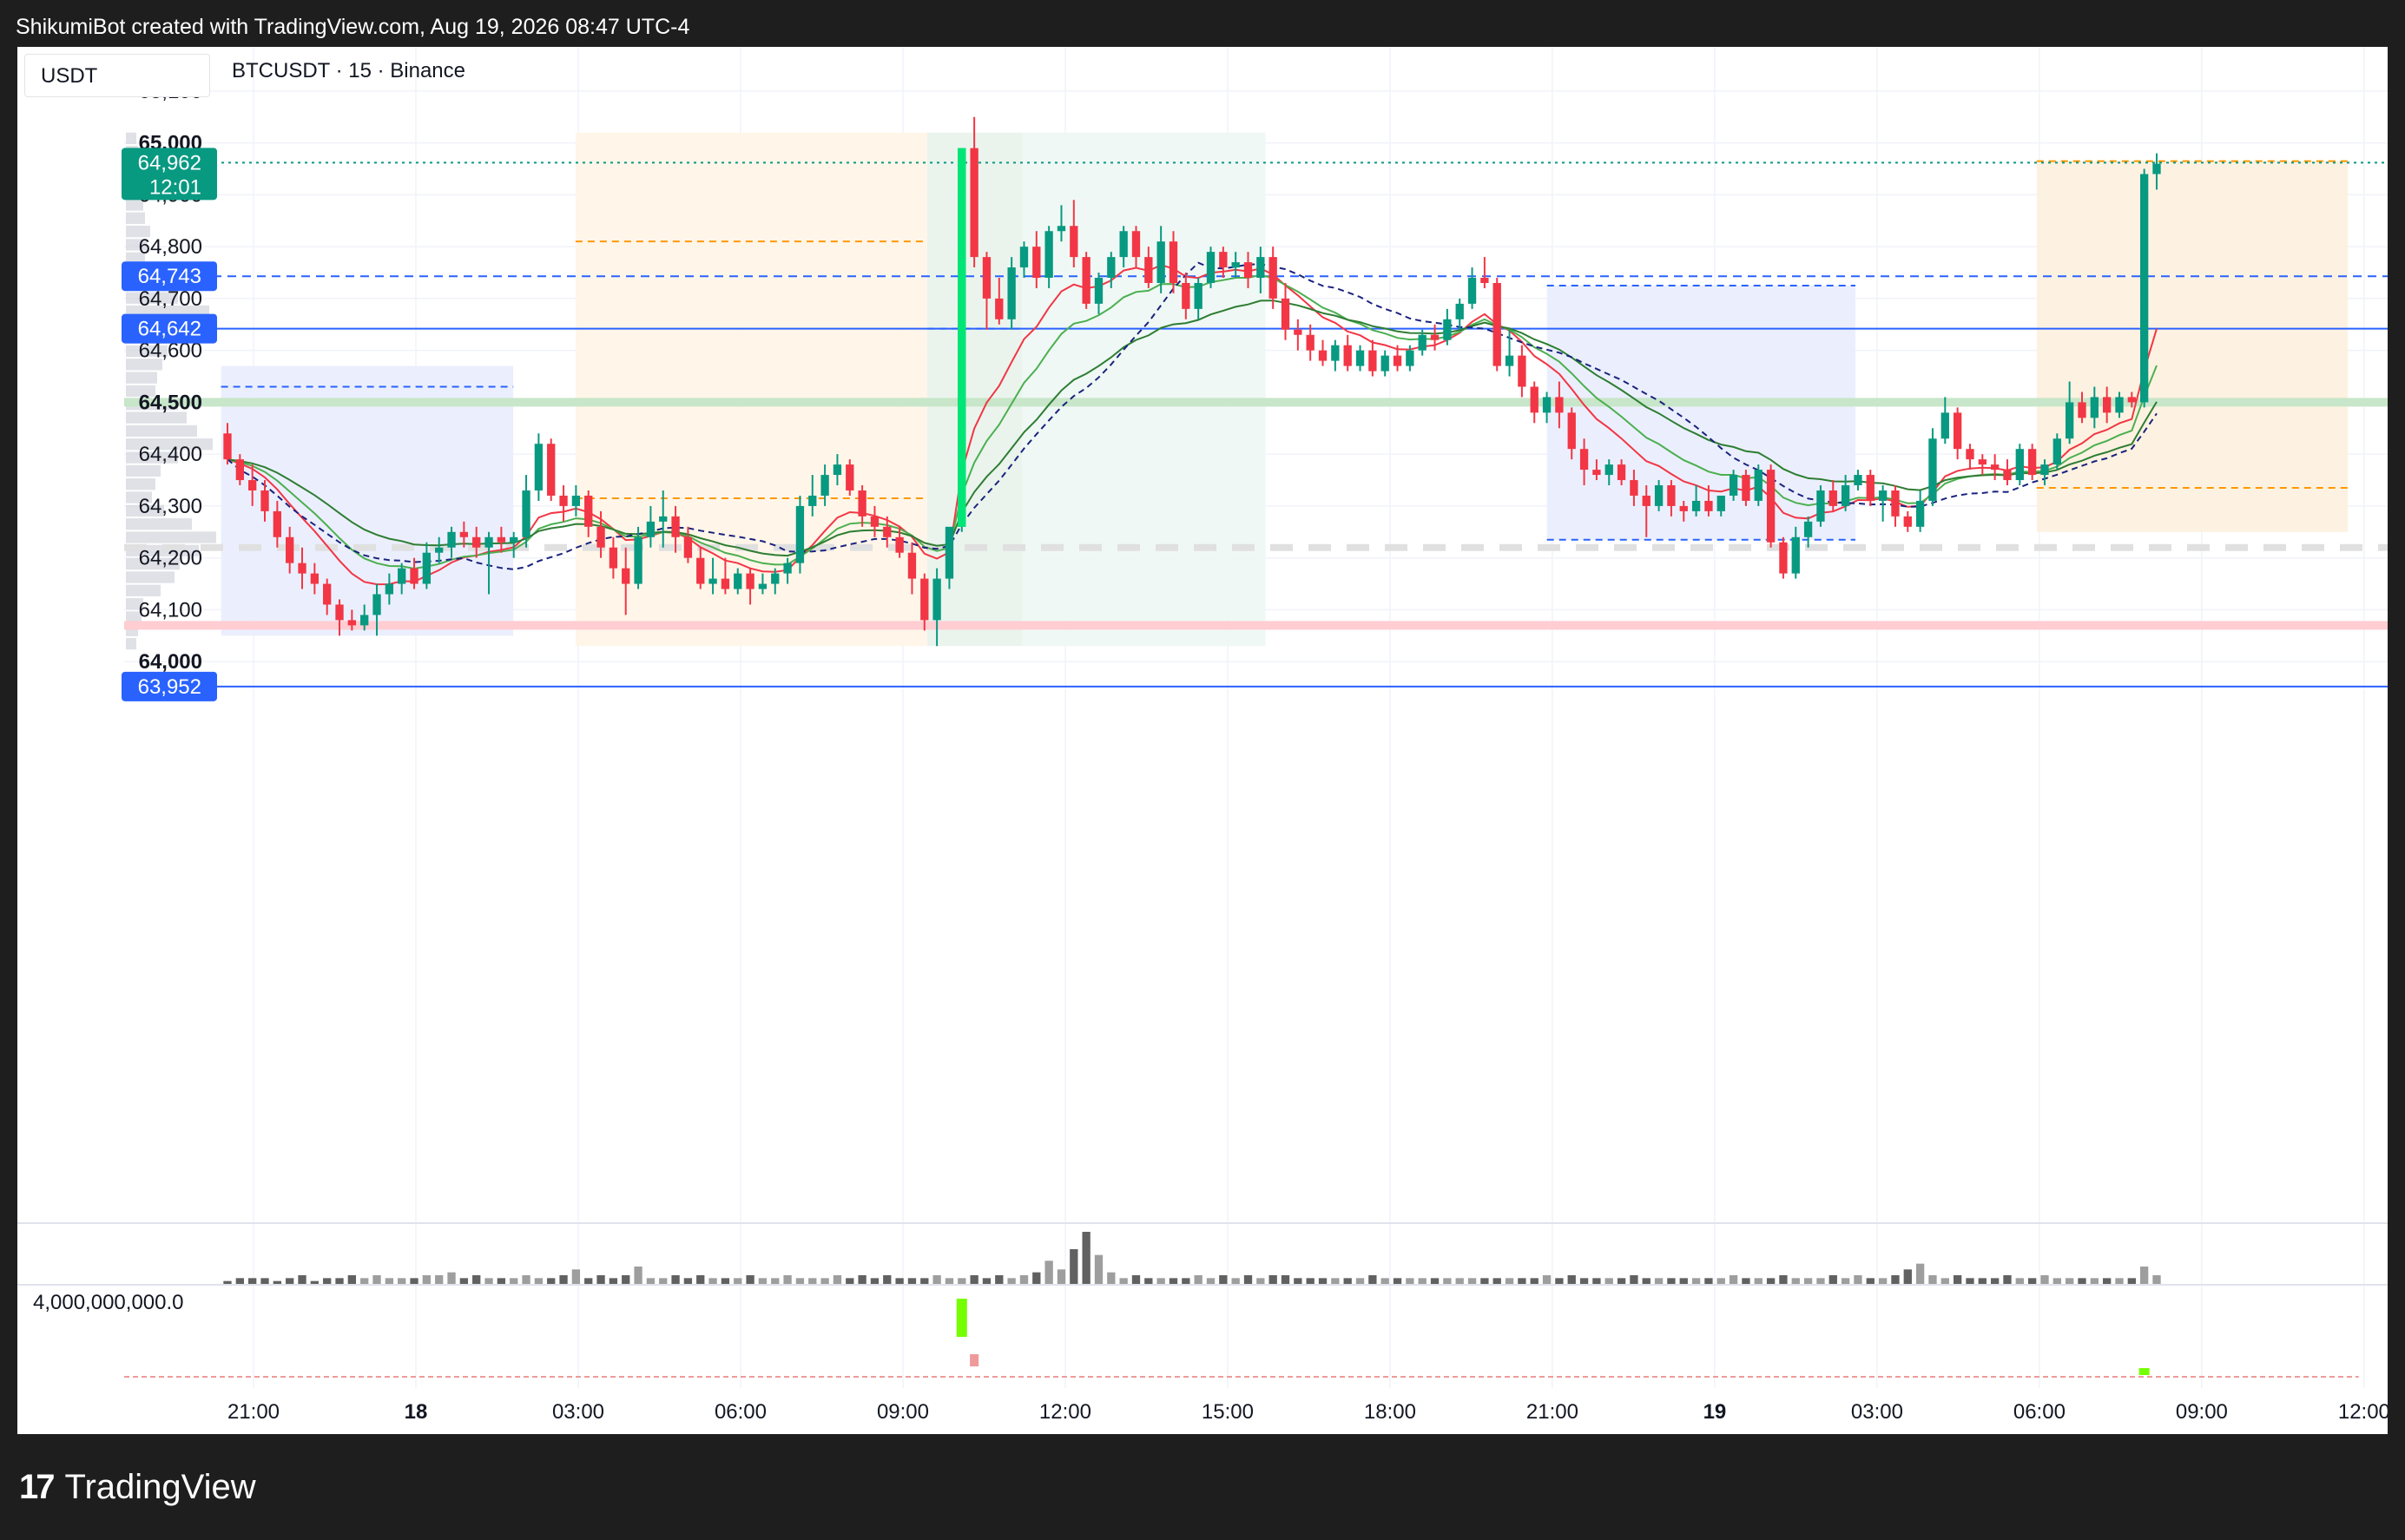  Describe the element at coordinates (169, 175) in the screenshot. I see `price-badge` at that location.